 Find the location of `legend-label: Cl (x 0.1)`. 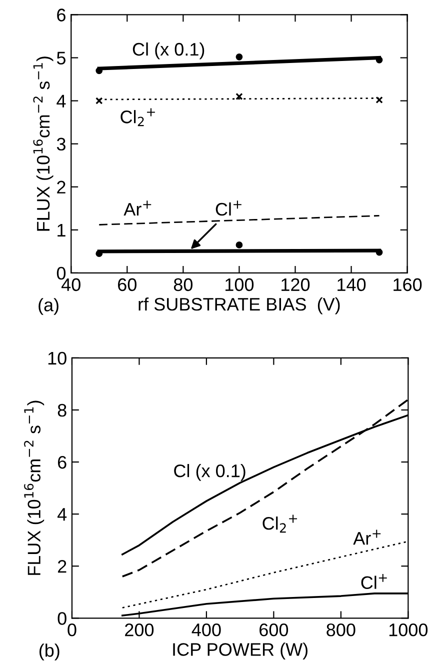

legend-label: Cl (x 0.1) is located at coordinates (168, 51).